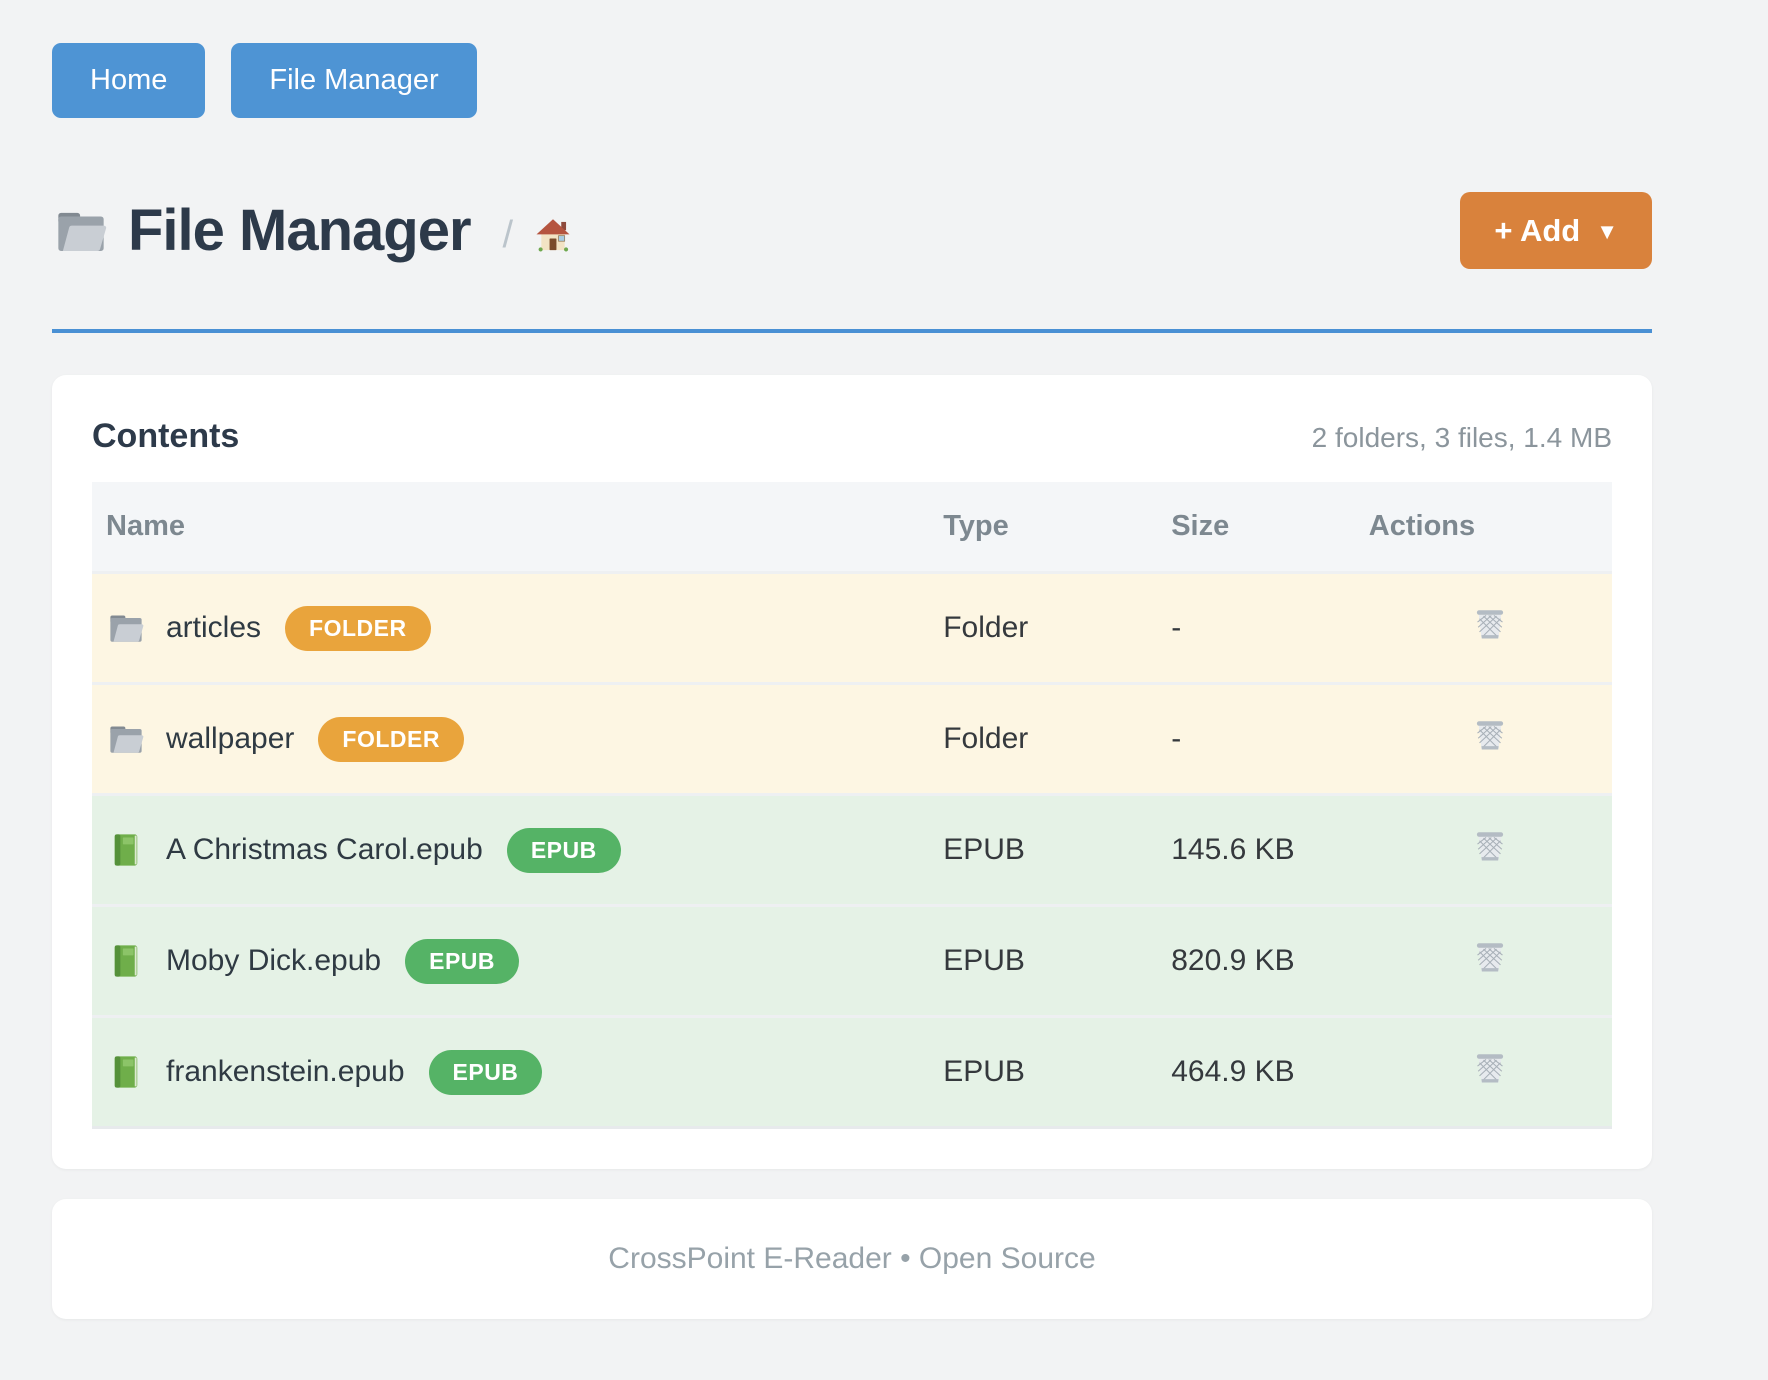 This screenshot has width=1768, height=1380. I want to click on item-name-link: Moby Dick.epub, so click(274, 960).